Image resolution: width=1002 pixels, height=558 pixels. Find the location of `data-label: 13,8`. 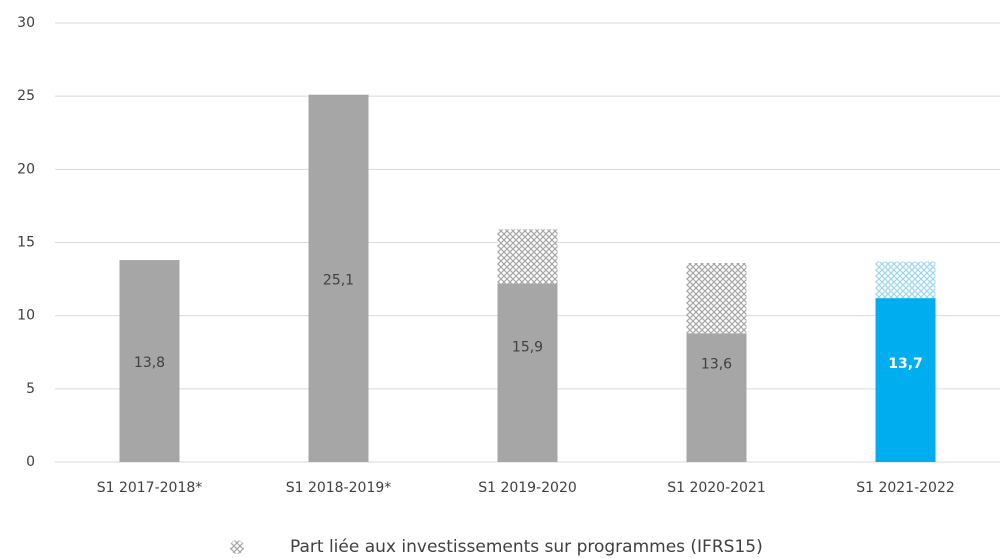

data-label: 13,8 is located at coordinates (149, 363).